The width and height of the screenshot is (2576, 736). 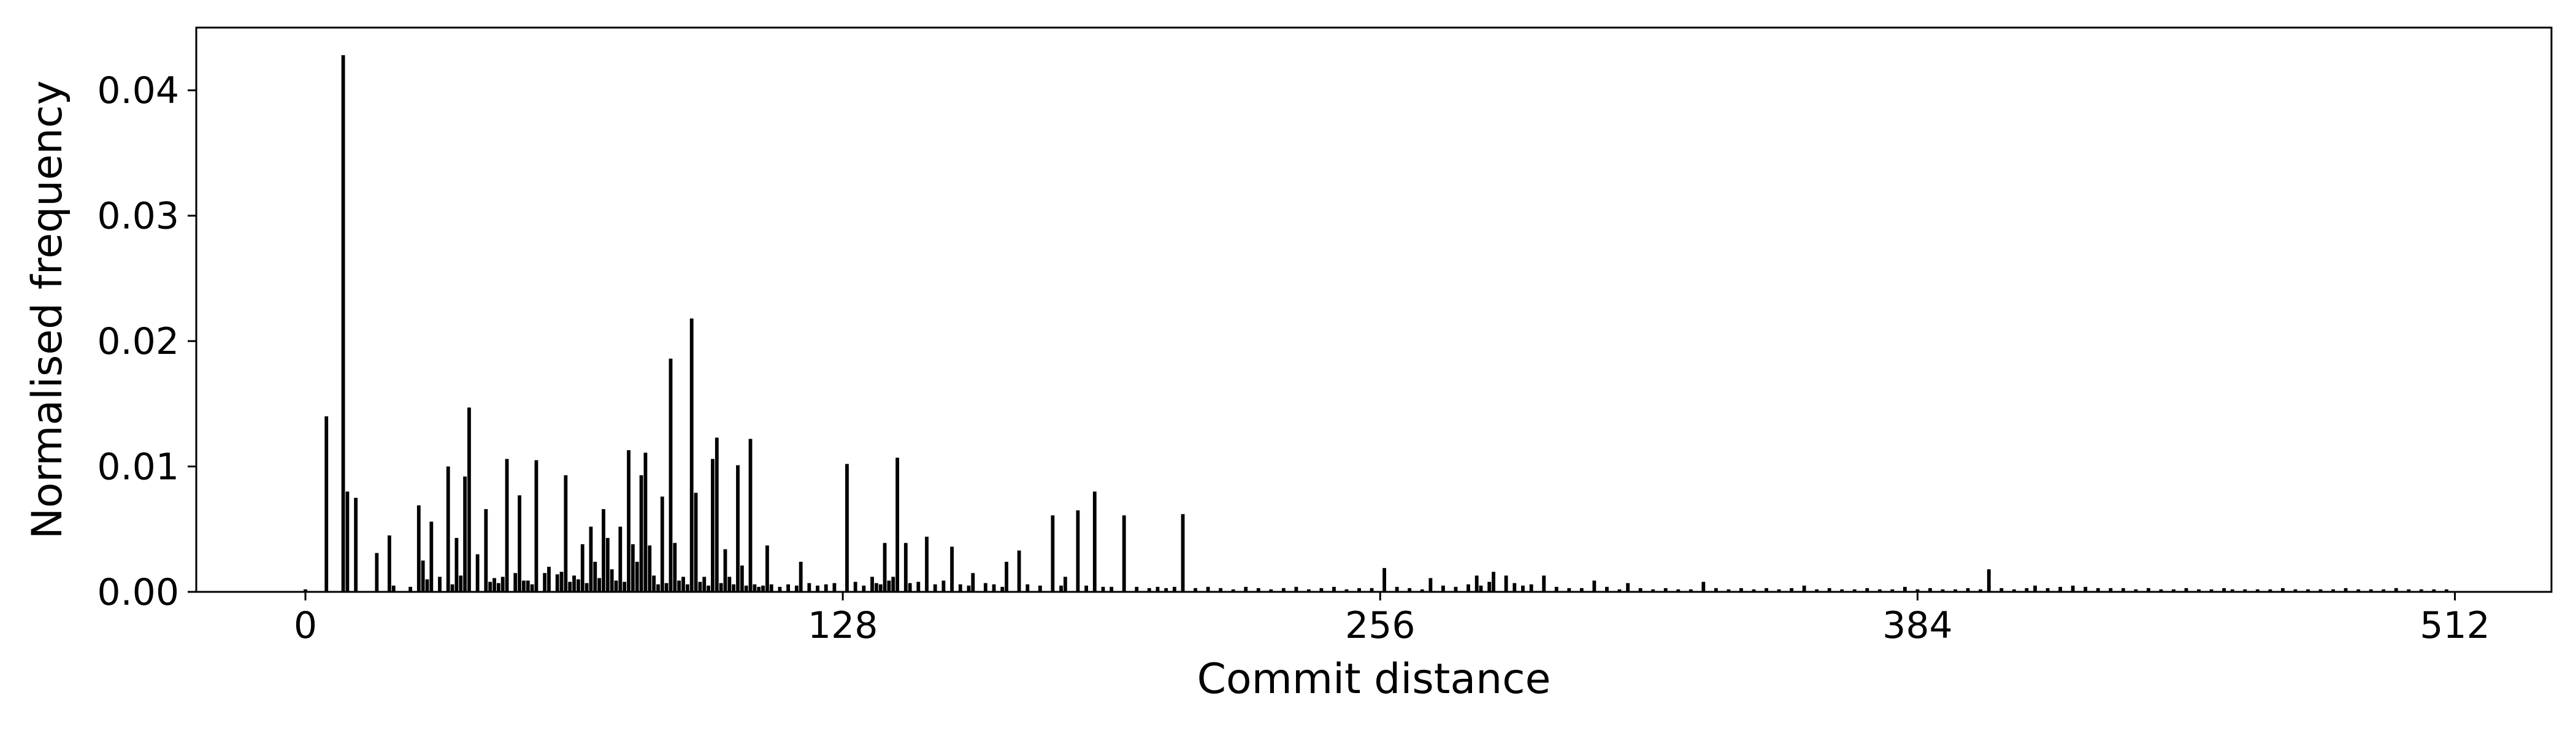 I want to click on y-tick-label: 0.02, so click(x=138, y=341).